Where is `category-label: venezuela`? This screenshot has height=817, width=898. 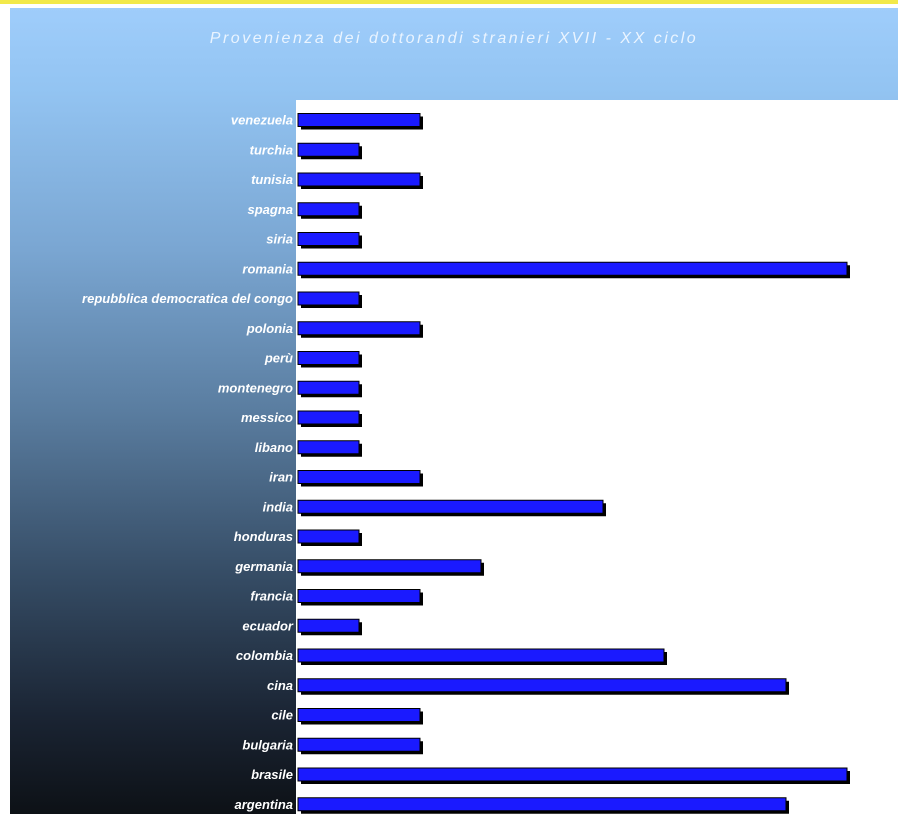 category-label: venezuela is located at coordinates (262, 120).